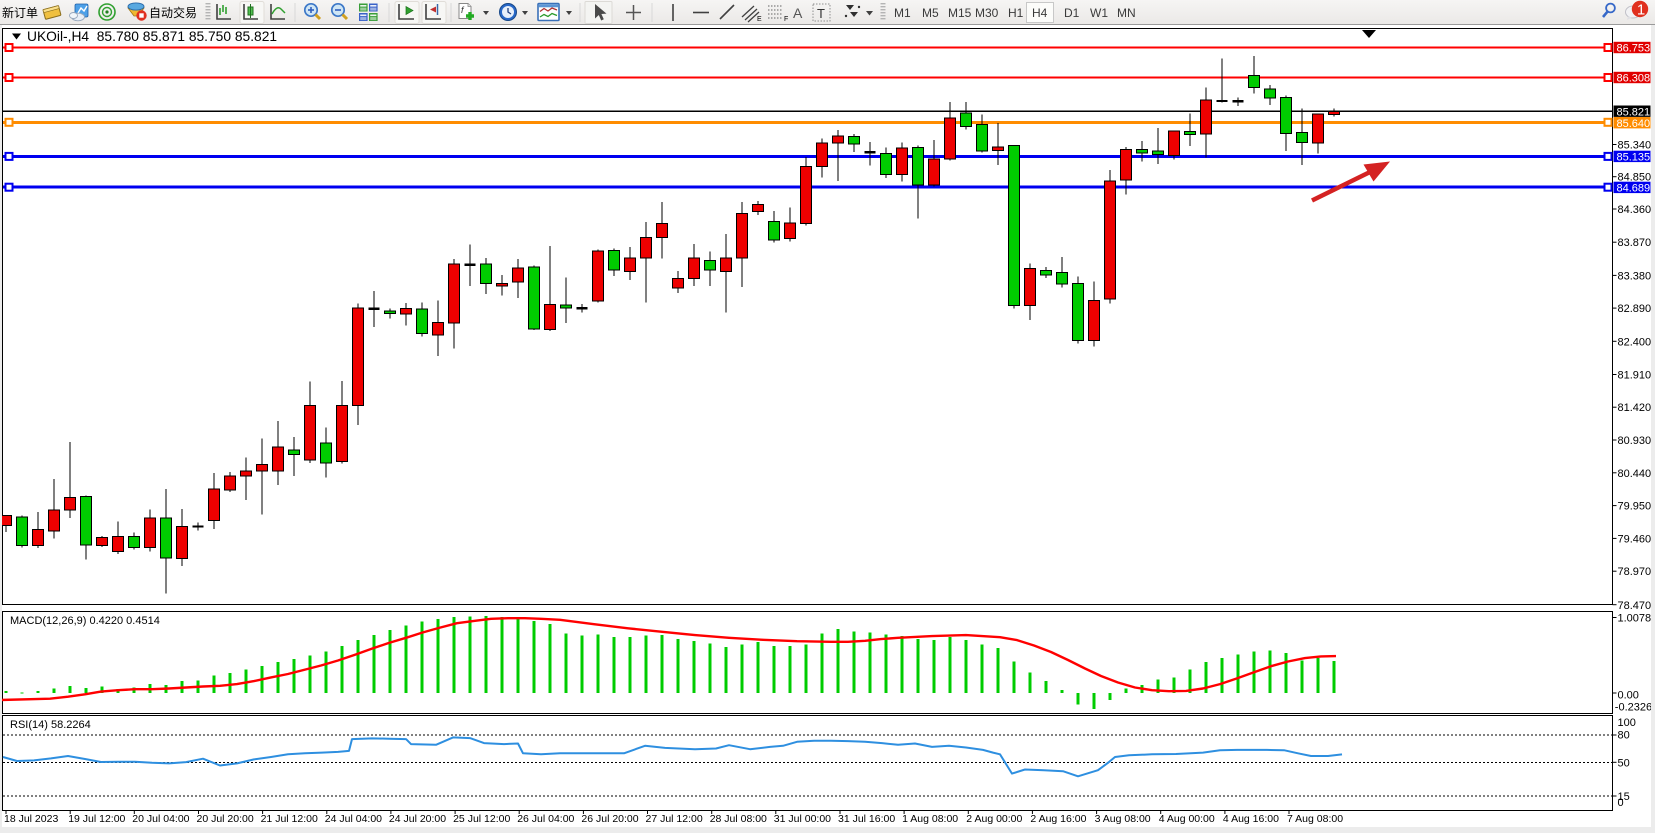 This screenshot has height=833, width=1655. Describe the element at coordinates (1634, 112) in the screenshot. I see `svg-text: 85.821` at that location.